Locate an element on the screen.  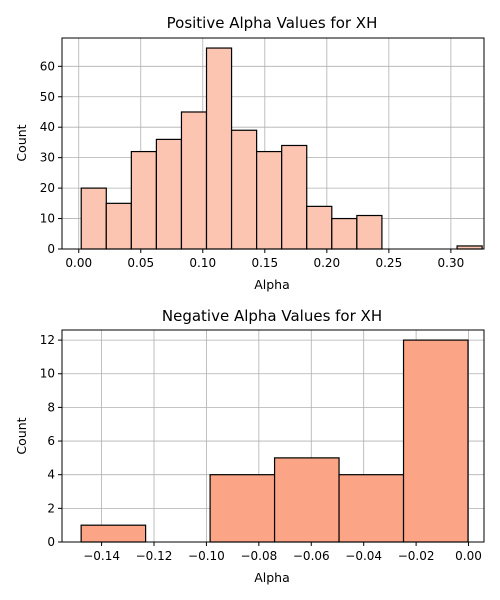
x-tick-label: −0.12 is located at coordinates (154, 556).